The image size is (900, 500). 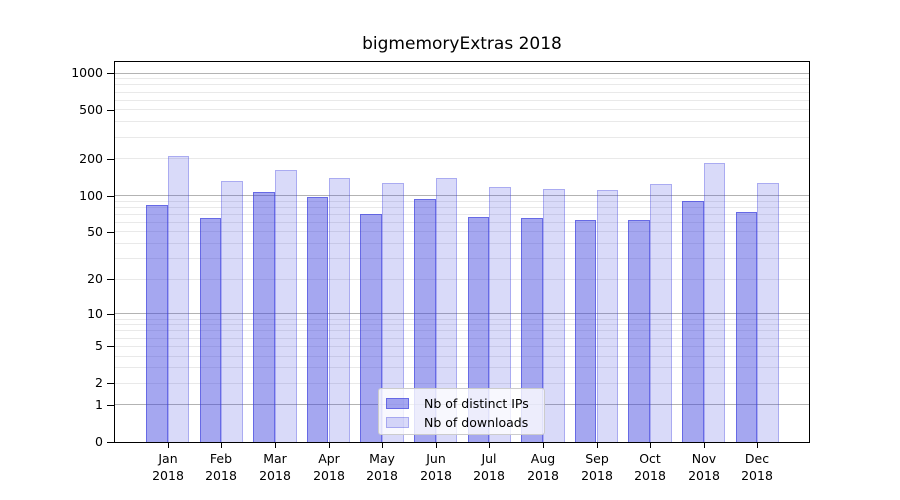 What do you see at coordinates (95, 278) in the screenshot?
I see `y-tick-label: 20` at bounding box center [95, 278].